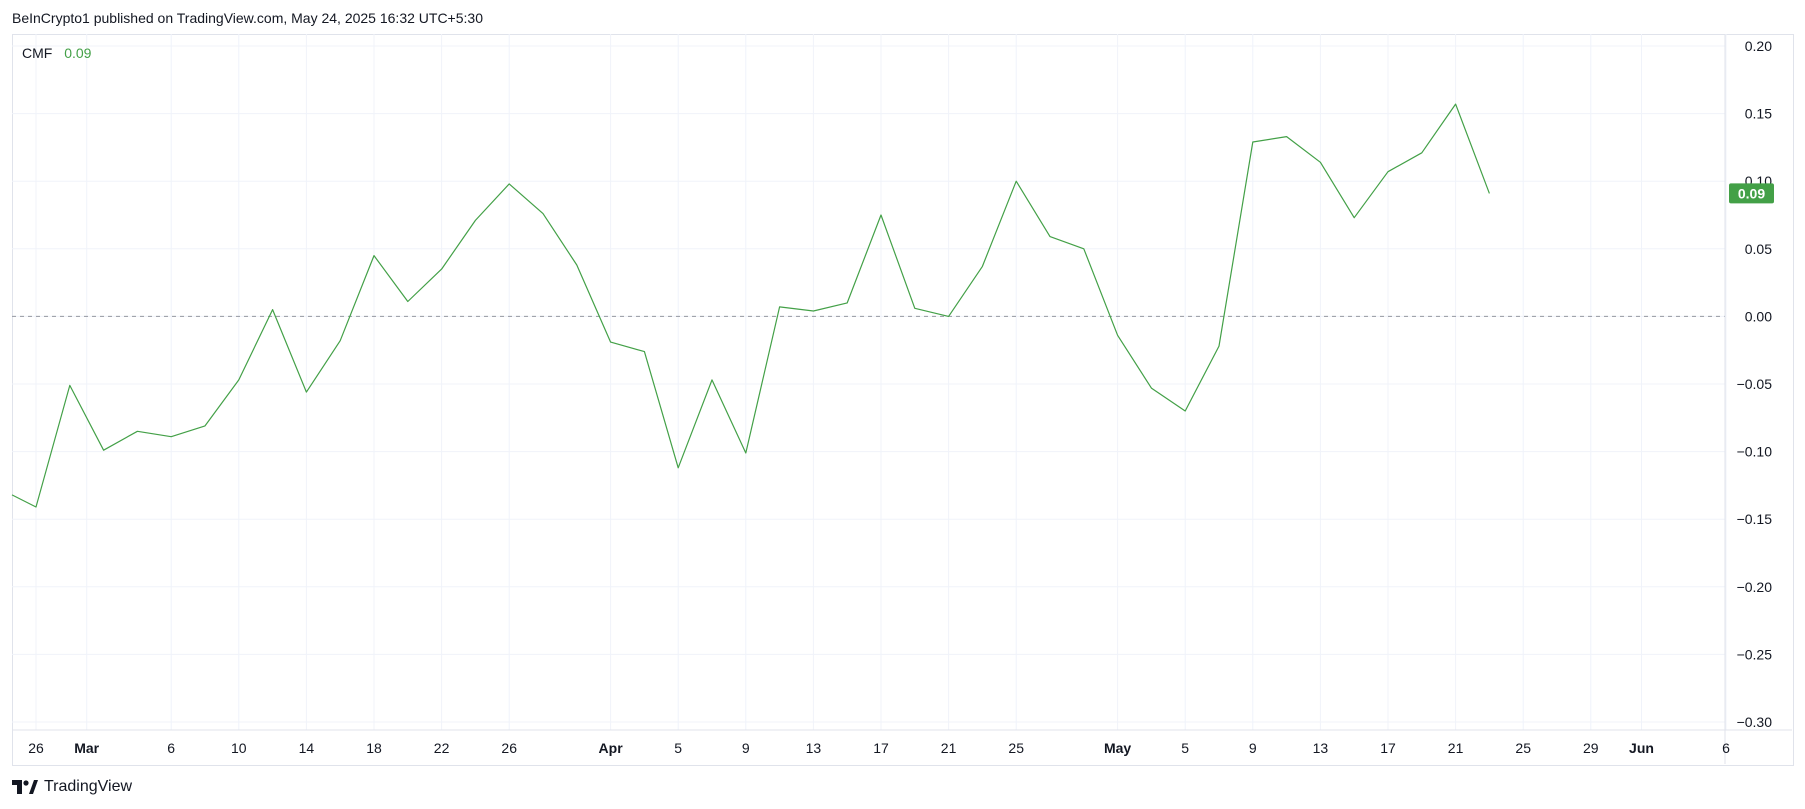  I want to click on y-tick-label: −0.30, so click(1755, 722).